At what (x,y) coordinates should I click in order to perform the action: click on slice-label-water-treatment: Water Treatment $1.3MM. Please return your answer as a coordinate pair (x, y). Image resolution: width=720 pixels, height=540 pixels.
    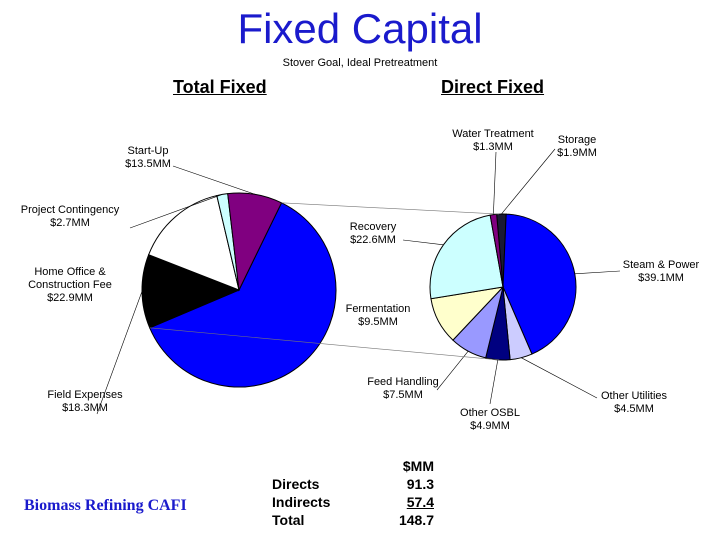
    Looking at the image, I should click on (493, 140).